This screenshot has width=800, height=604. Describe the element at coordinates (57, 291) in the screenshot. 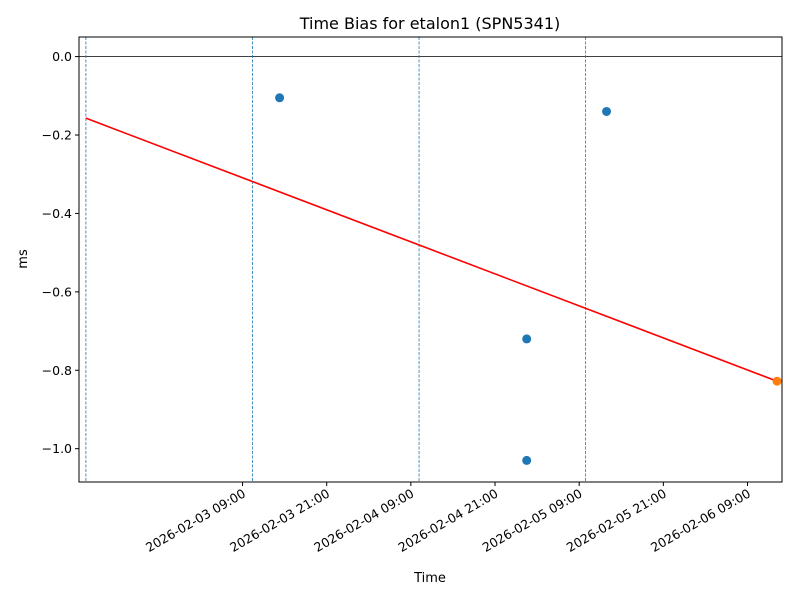

I see `y-tick-label: −0.6` at that location.